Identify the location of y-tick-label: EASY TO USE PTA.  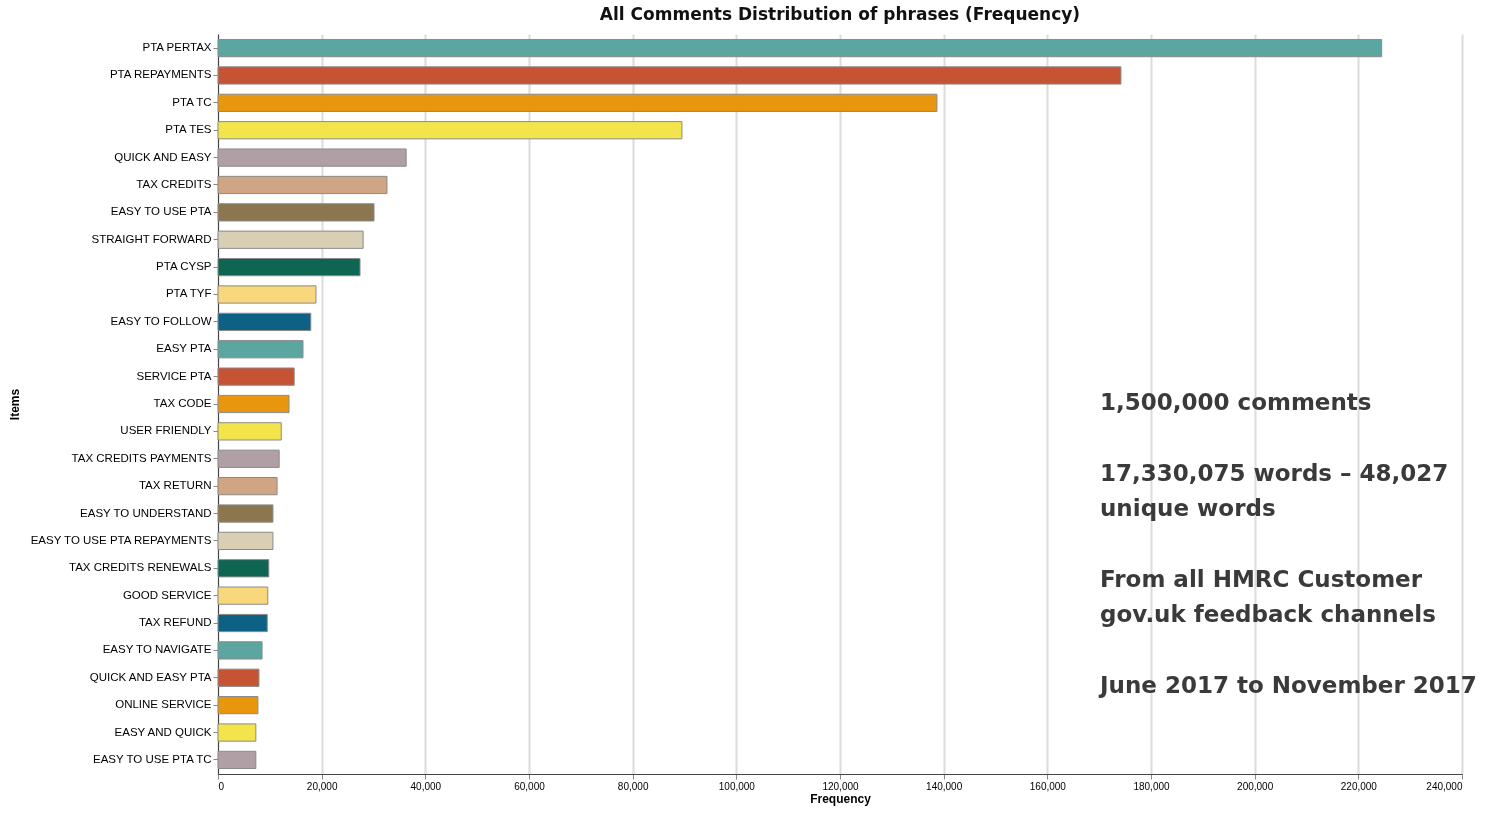
(161, 211).